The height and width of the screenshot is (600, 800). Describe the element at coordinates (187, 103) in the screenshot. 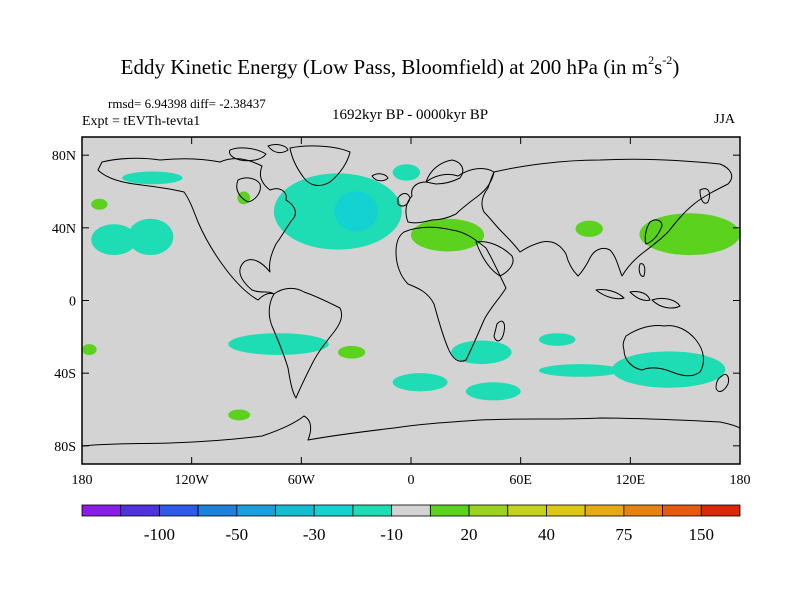

I see `rmsd-diff-stats: rmsd= 6.94398 diff= -2.38437` at that location.